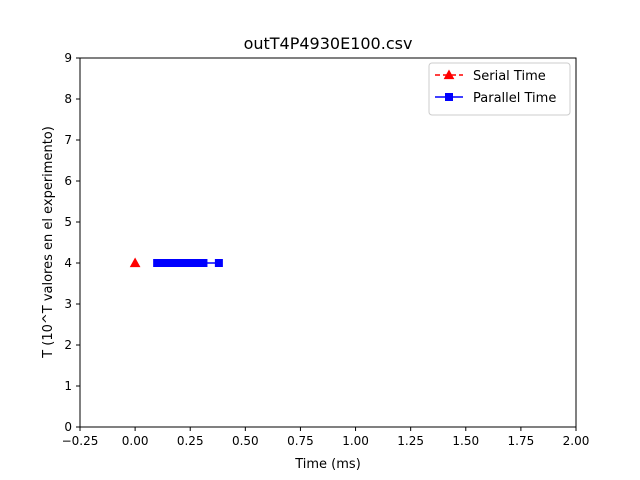 The width and height of the screenshot is (640, 480). Describe the element at coordinates (68, 181) in the screenshot. I see `y-tick-label: 6` at that location.